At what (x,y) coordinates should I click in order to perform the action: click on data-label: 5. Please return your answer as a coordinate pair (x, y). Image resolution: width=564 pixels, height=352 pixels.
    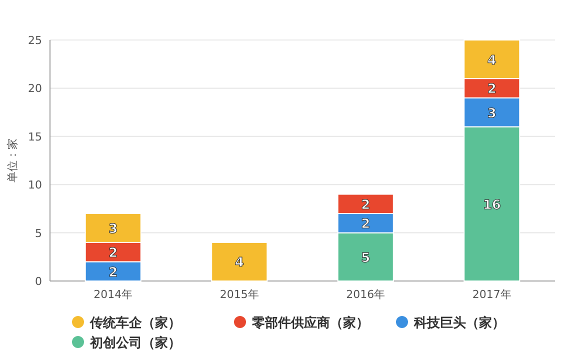
    Looking at the image, I should click on (365, 258).